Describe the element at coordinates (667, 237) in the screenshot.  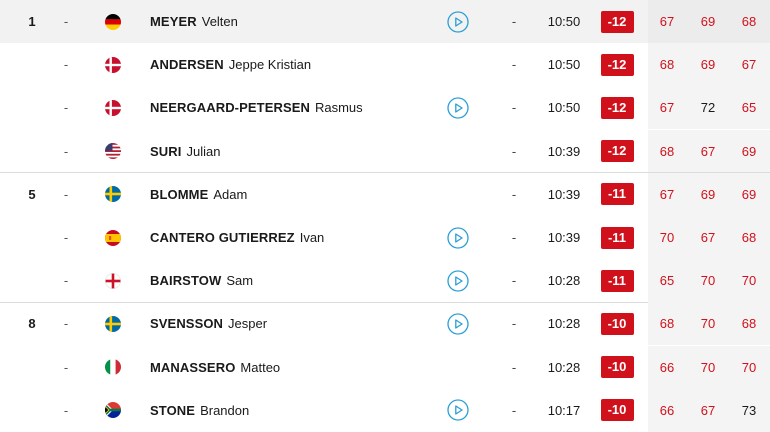
I see `round-1-score: 70` at that location.